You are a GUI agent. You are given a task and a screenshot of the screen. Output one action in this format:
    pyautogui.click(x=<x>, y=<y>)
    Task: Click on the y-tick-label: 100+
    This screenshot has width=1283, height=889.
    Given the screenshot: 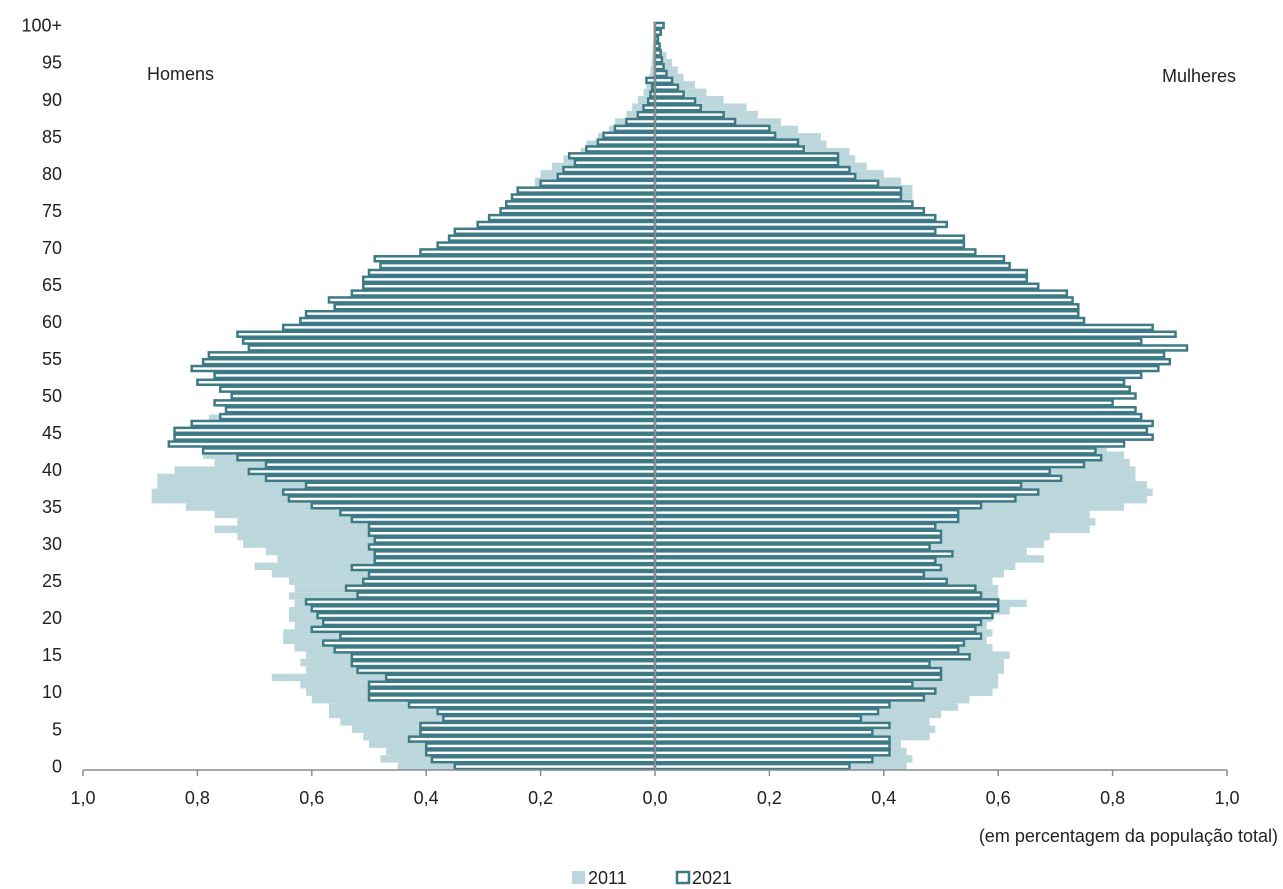 What is the action you would take?
    pyautogui.click(x=41, y=26)
    